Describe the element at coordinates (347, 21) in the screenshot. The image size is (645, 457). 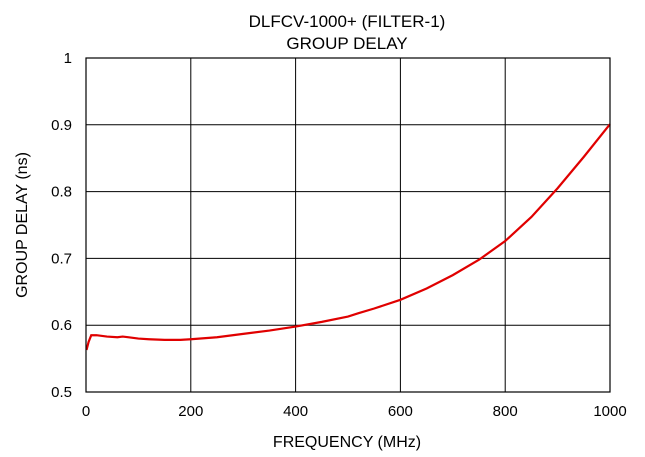
I see `chart-title: DLFCV-1000+ (FILTER-1)` at that location.